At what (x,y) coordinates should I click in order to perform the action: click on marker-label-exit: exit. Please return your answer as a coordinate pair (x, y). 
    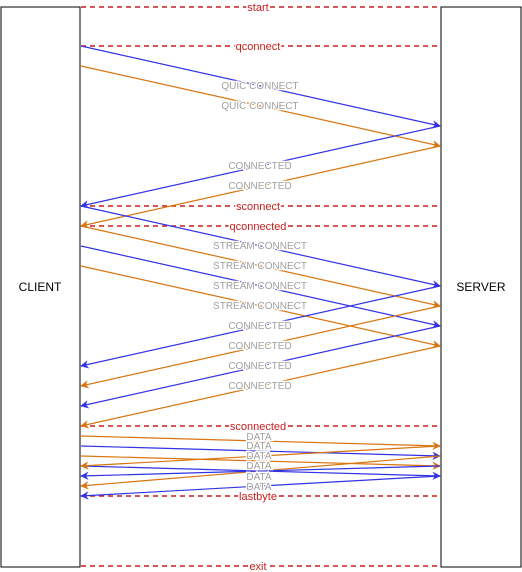
    Looking at the image, I should click on (257, 566).